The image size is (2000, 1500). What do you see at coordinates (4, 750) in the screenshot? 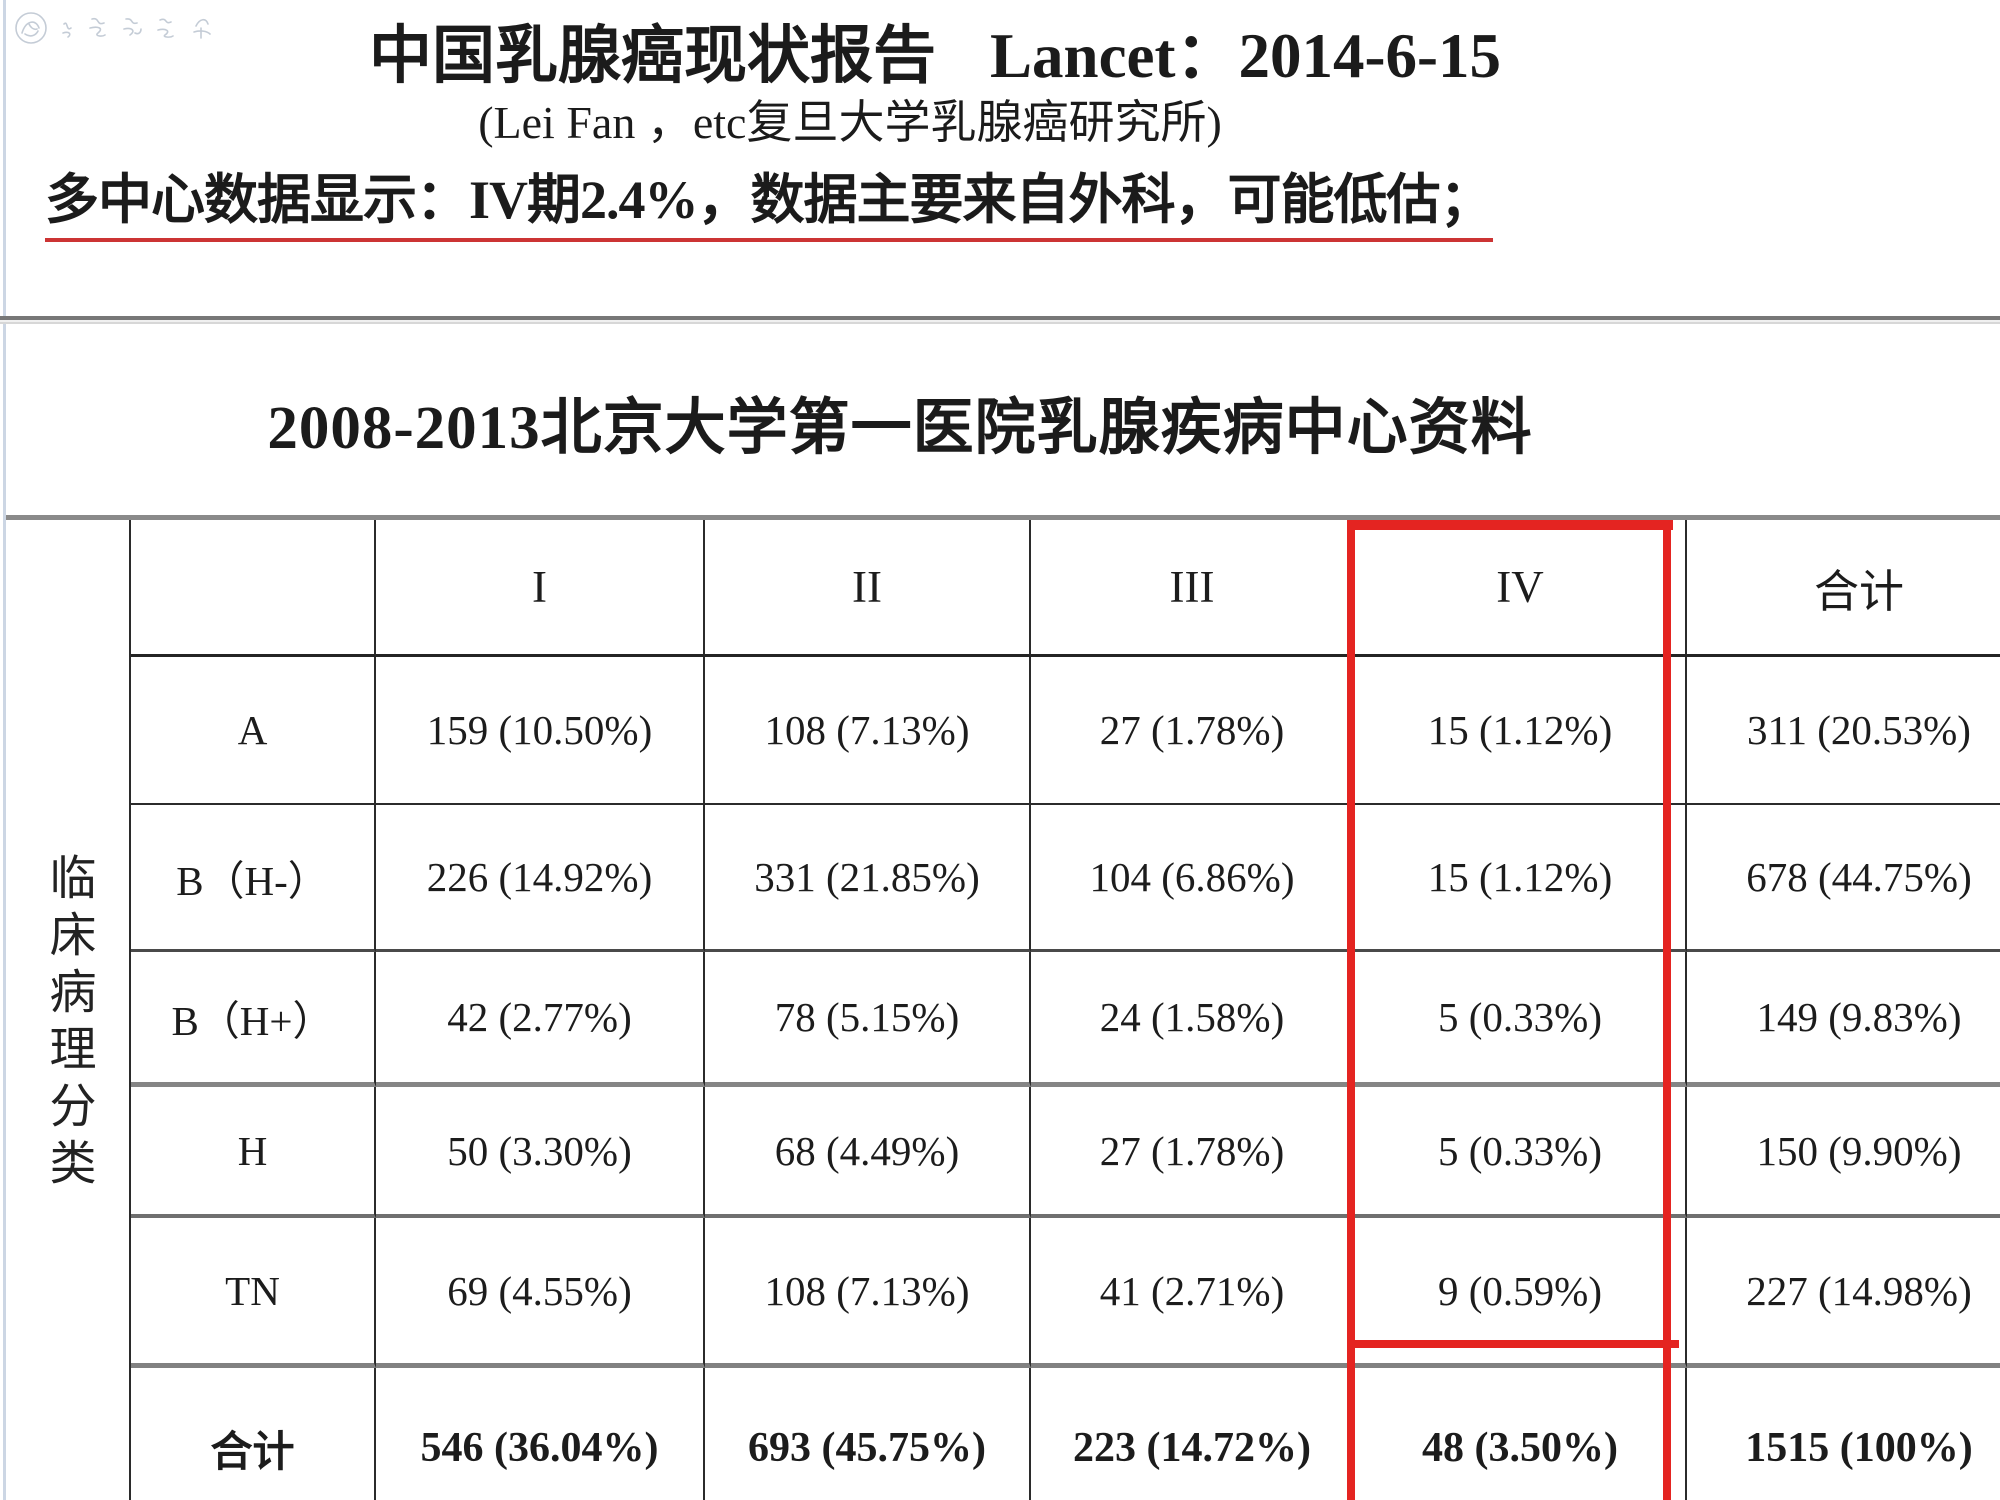
I see `slide-left-edge` at bounding box center [4, 750].